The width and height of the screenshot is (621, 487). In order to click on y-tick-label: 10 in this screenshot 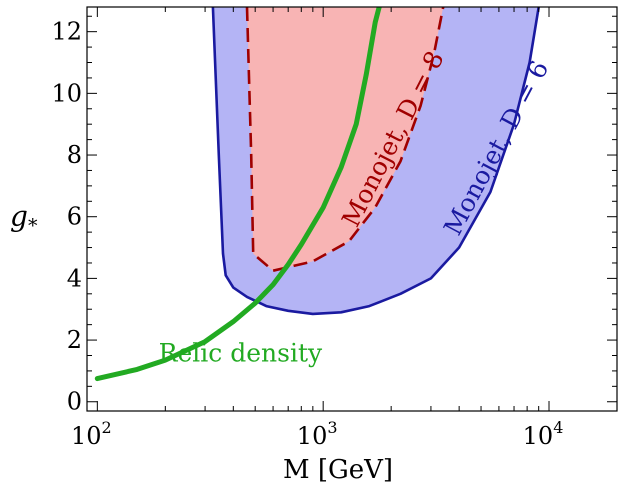, I will do `click(66, 93)`.